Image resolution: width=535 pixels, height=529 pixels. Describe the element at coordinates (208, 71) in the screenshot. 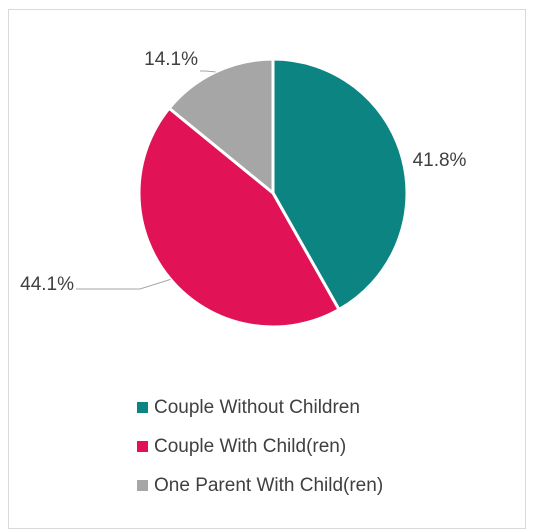

I see `leader-line-one-parent-with-child-ren` at that location.